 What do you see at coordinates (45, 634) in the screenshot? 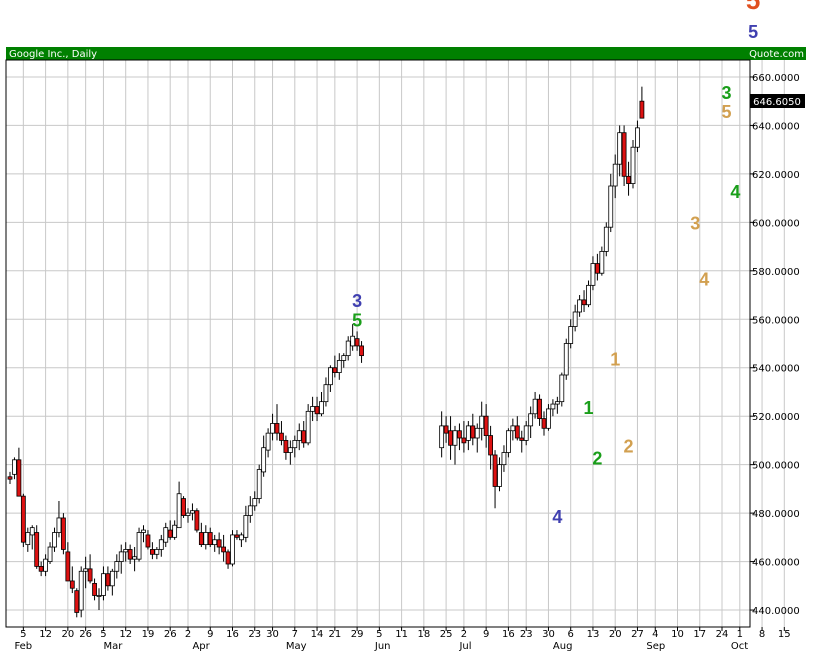
I see `x-tick-label: 12` at bounding box center [45, 634].